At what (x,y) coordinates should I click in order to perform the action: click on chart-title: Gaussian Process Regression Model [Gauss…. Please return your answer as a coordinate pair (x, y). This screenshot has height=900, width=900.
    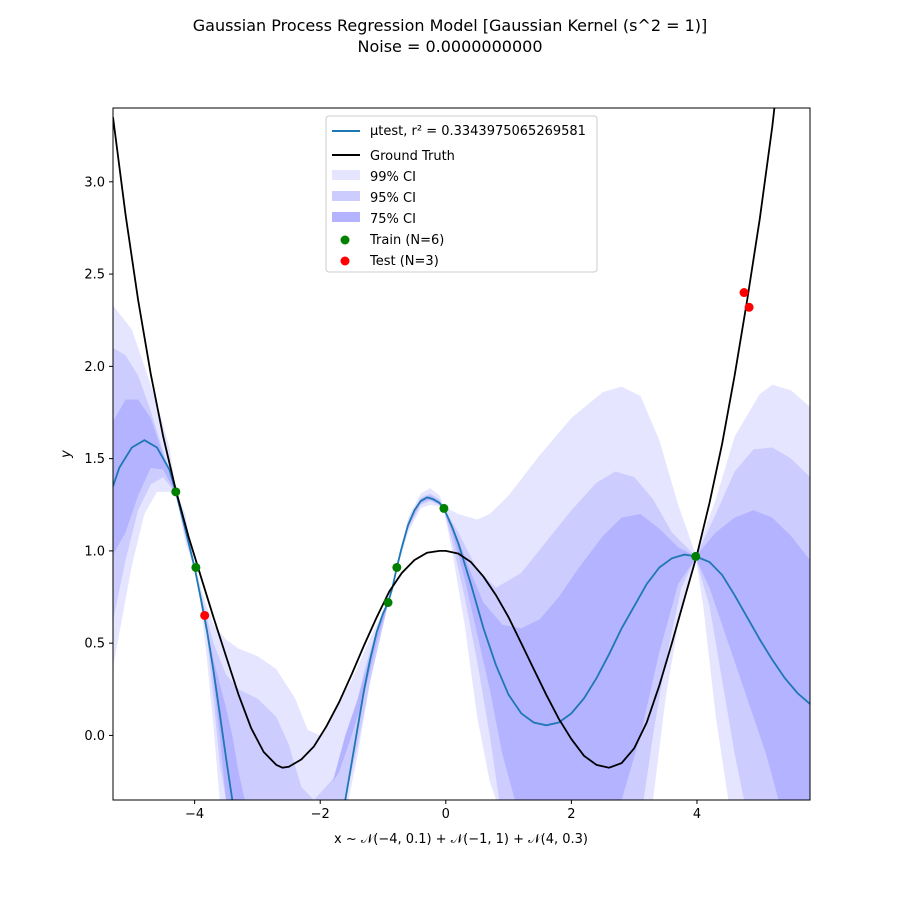
    Looking at the image, I should click on (450, 25).